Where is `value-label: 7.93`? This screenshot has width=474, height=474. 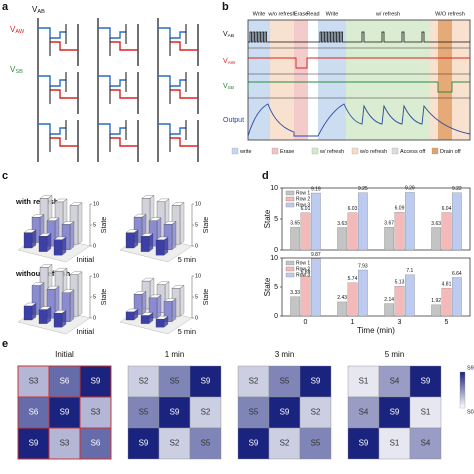
value-label: 7.93 is located at coordinates (363, 266).